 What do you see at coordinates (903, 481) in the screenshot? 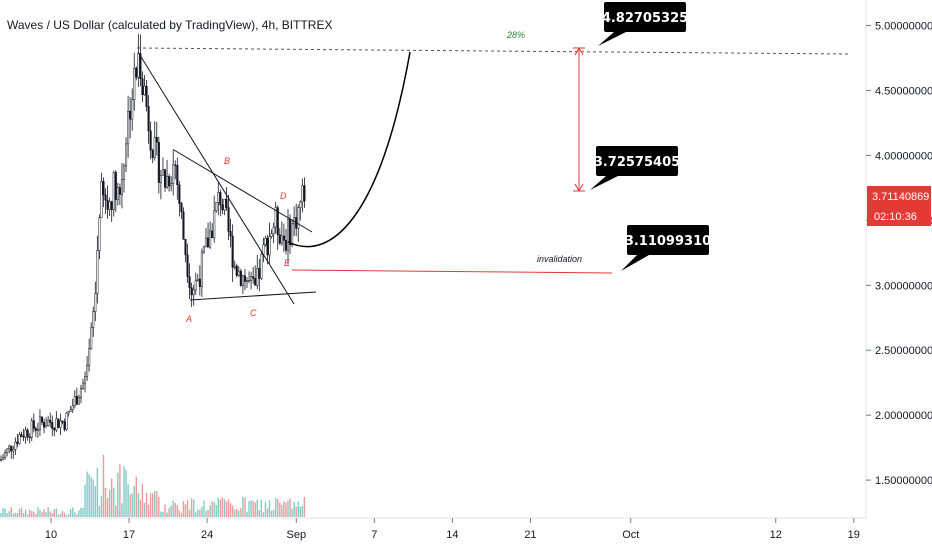
I see `price-tick-label: 1.50000000` at bounding box center [903, 481].